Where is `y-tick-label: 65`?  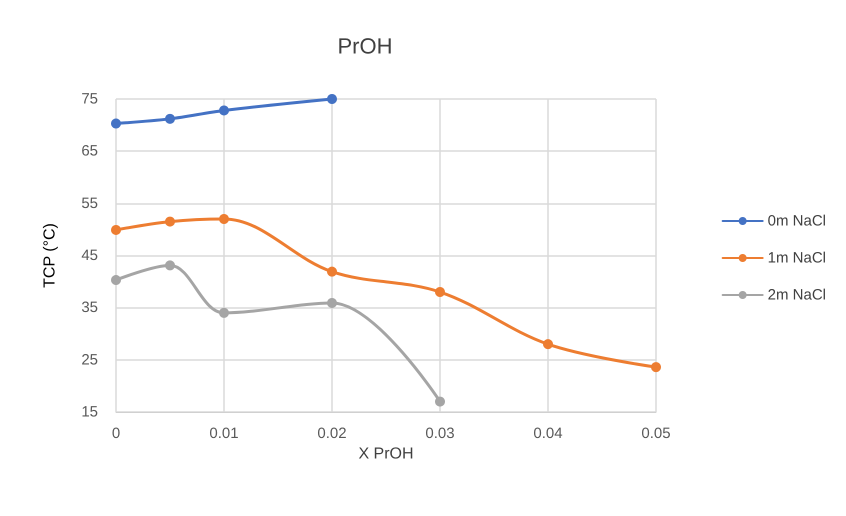
y-tick-label: 65 is located at coordinates (89, 151).